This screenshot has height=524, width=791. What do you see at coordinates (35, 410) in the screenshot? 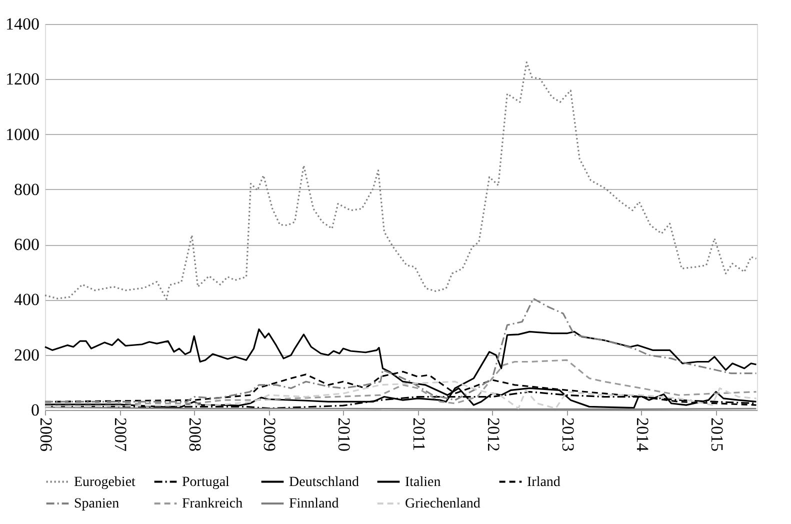
I see `y-tick-label: 0` at bounding box center [35, 410].